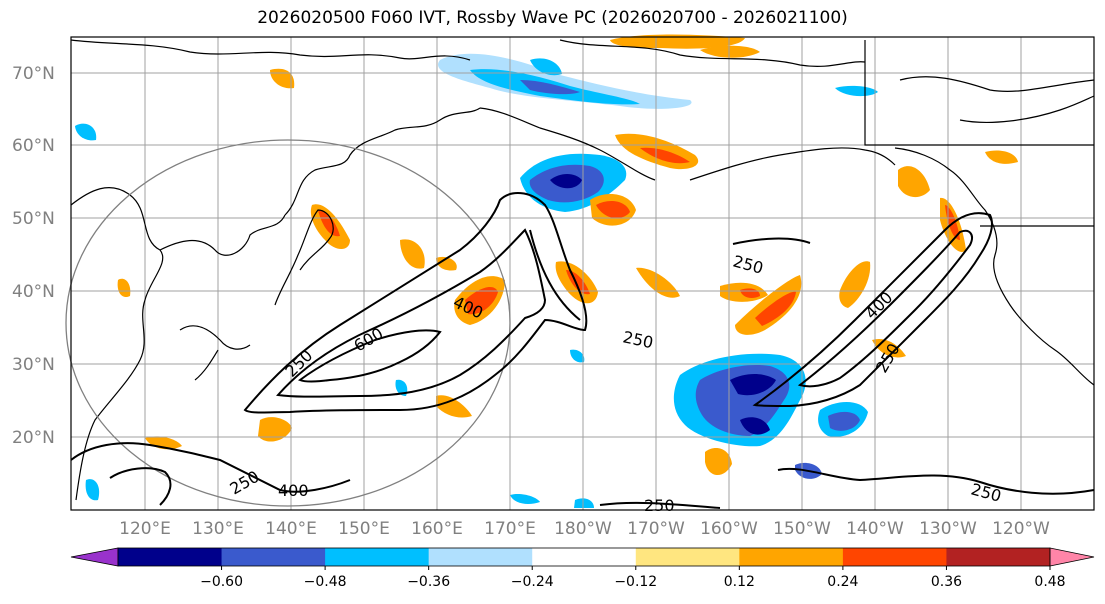 This screenshot has height=604, width=1105. I want to click on colorbar-tick-label: 0.12, so click(739, 582).